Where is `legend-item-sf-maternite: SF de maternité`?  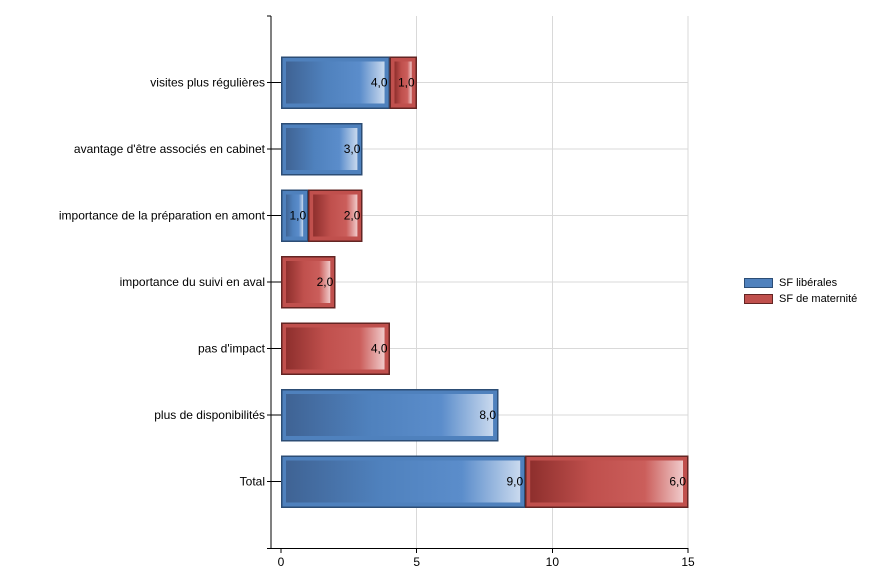 legend-item-sf-maternite: SF de maternité is located at coordinates (800, 299).